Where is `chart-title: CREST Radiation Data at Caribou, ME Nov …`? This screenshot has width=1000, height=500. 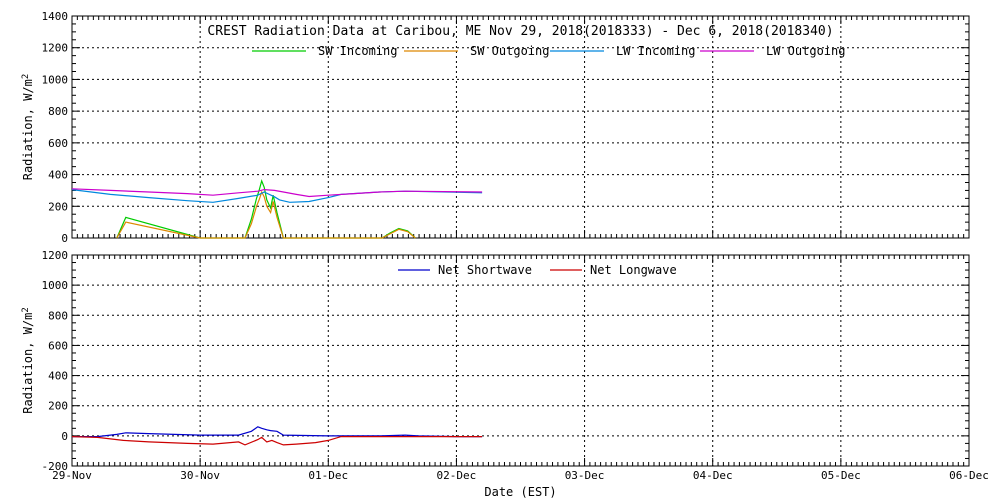 chart-title: CREST Radiation Data at Caribou, ME Nov … is located at coordinates (520, 31).